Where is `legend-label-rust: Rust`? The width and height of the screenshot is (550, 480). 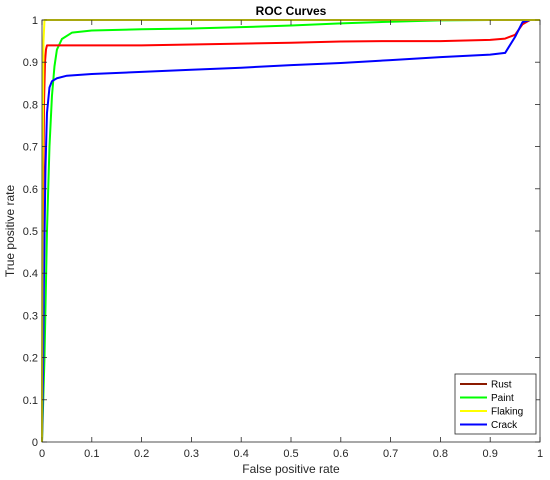 legend-label-rust: Rust is located at coordinates (501, 385).